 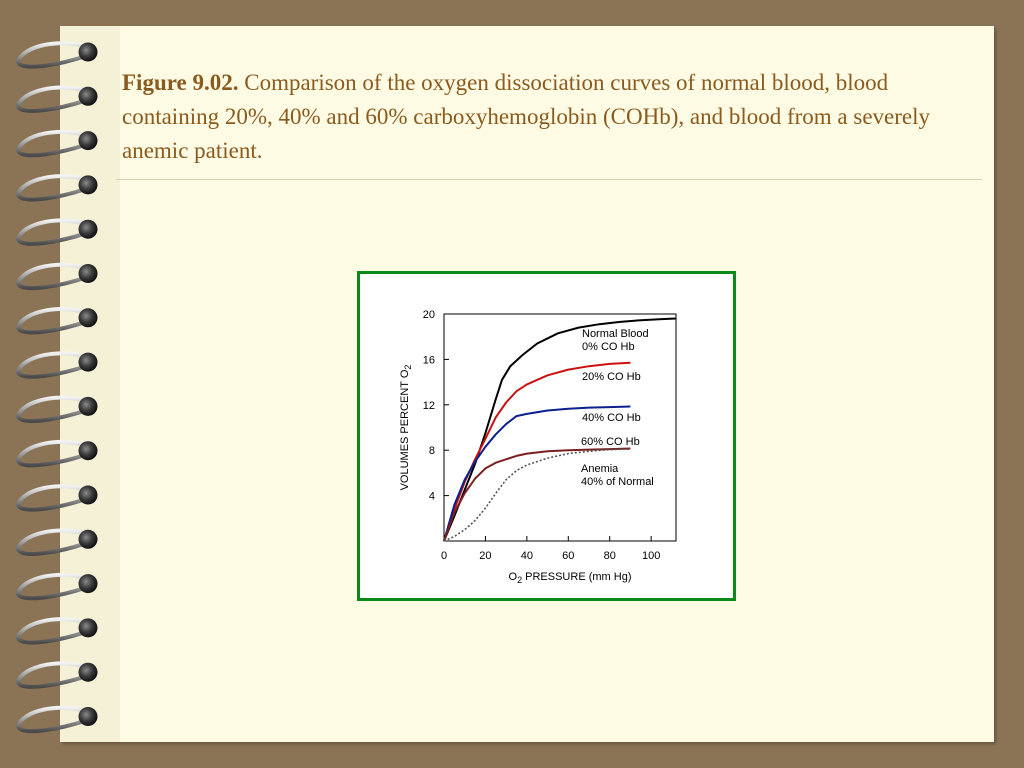 What do you see at coordinates (432, 497) in the screenshot?
I see `y-tick-label: 4` at bounding box center [432, 497].